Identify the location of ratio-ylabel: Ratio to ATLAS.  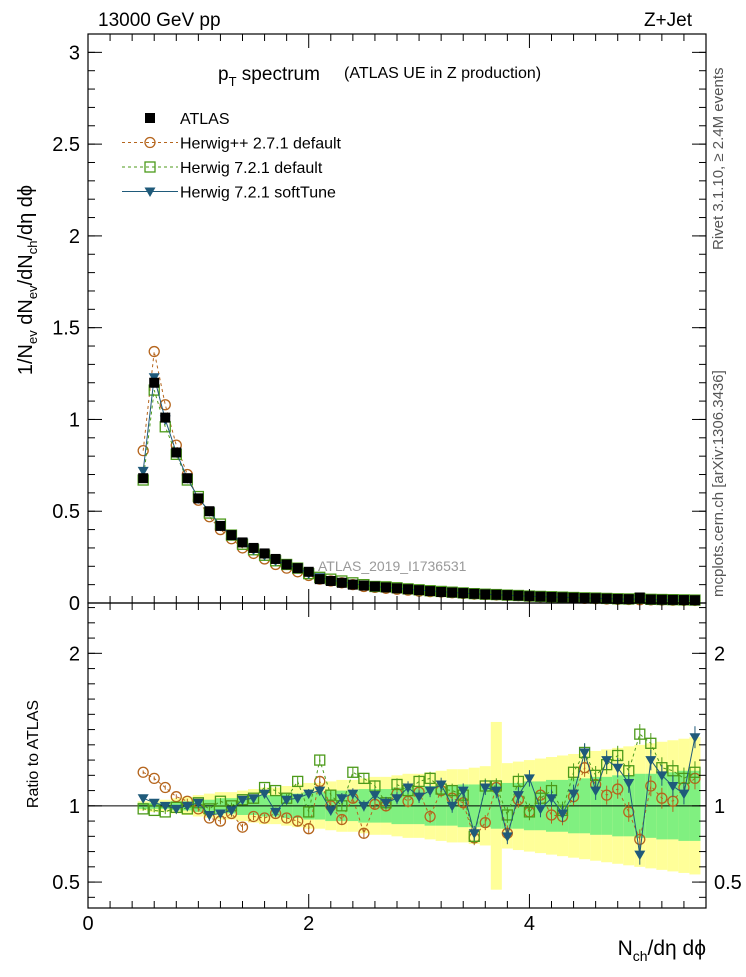
(33, 754).